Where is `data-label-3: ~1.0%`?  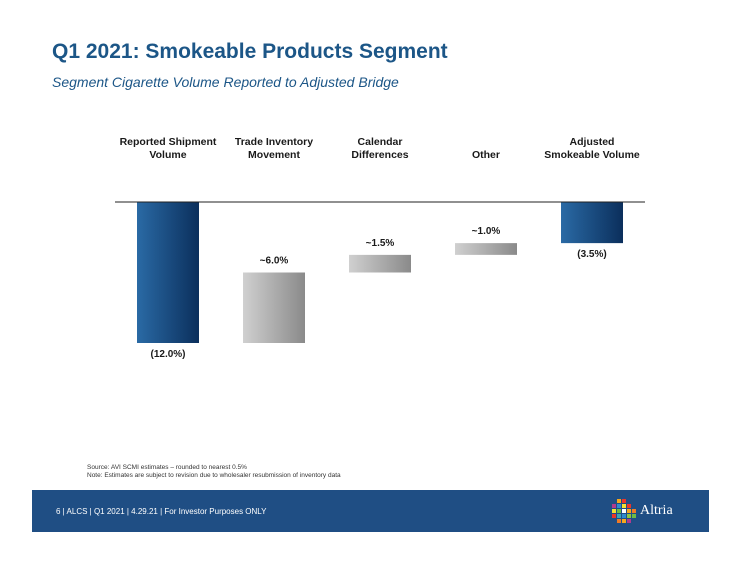
data-label-3: ~1.0% is located at coordinates (486, 231).